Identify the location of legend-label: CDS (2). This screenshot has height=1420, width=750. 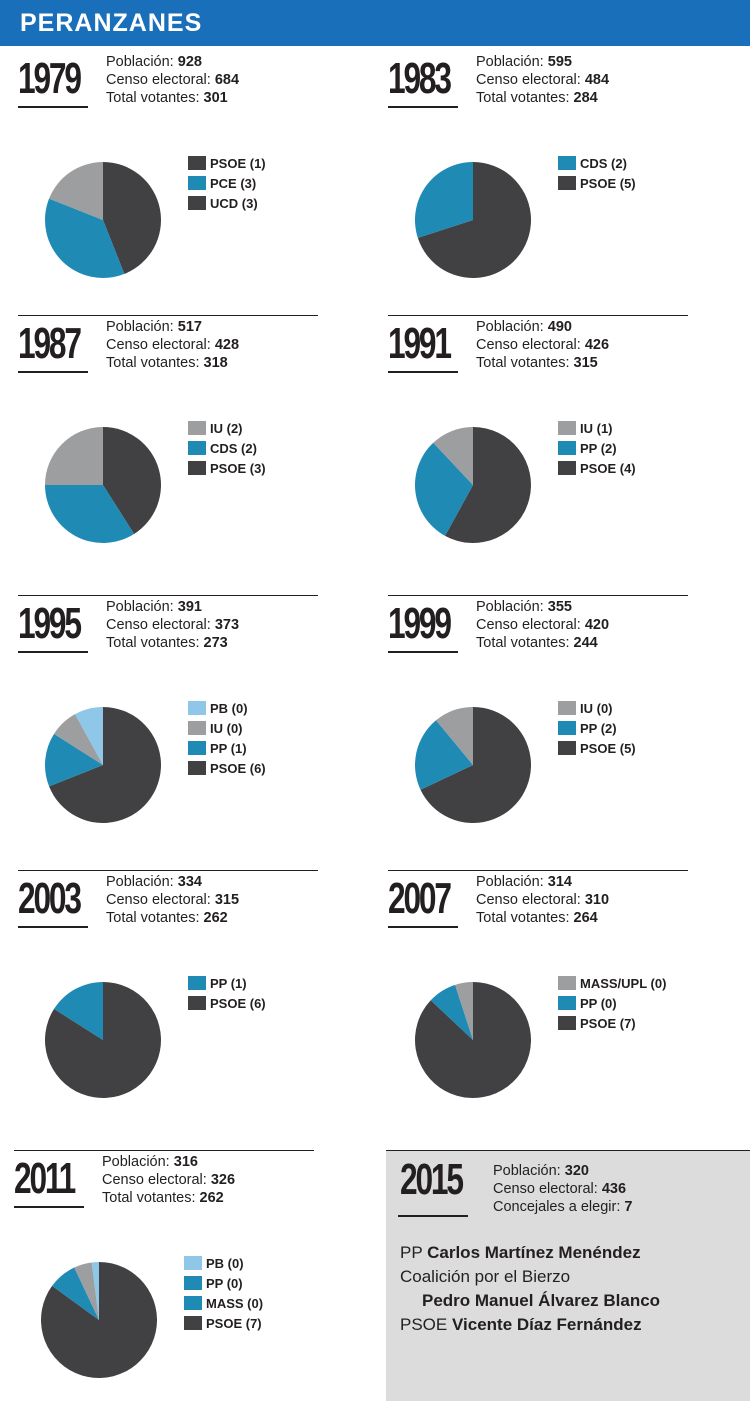
(603, 163).